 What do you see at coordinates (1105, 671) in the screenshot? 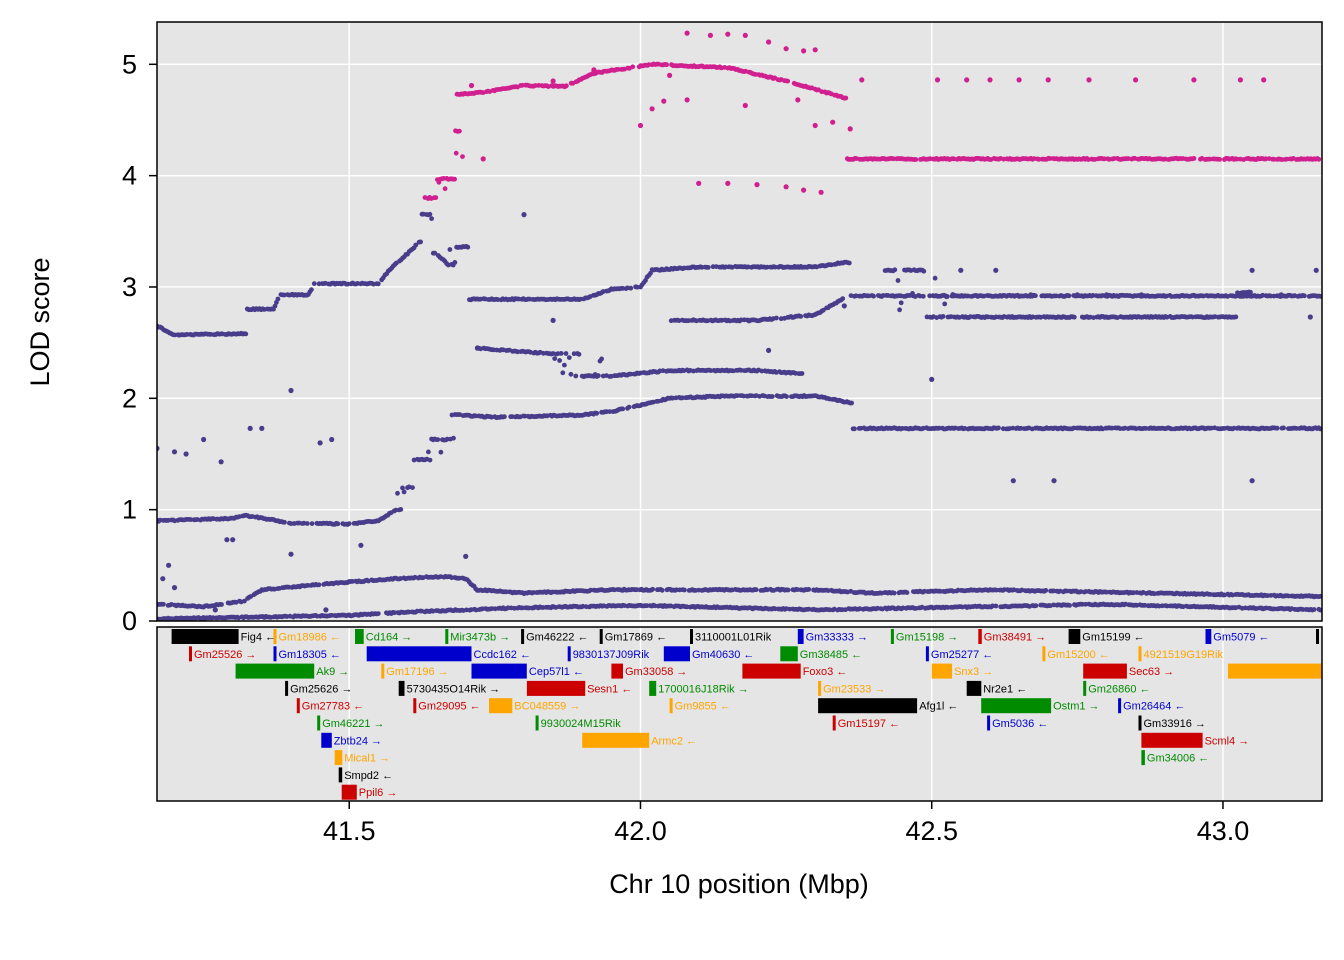
I see `gene-bar-sec63` at bounding box center [1105, 671].